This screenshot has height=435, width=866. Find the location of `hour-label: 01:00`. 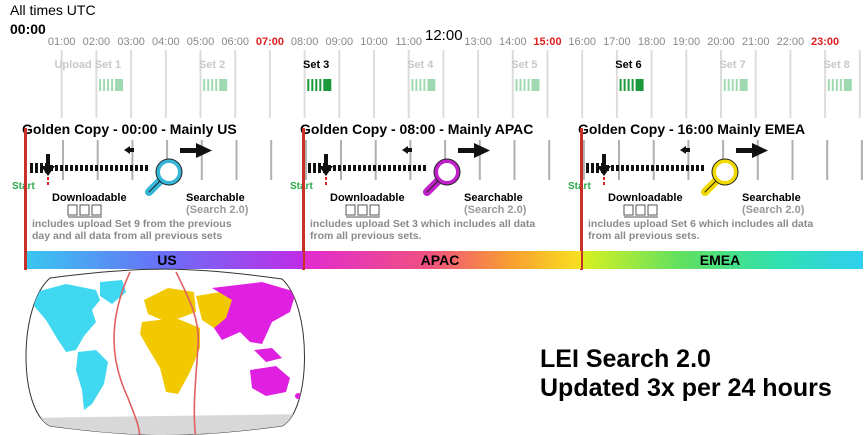

hour-label: 01:00 is located at coordinates (62, 42).